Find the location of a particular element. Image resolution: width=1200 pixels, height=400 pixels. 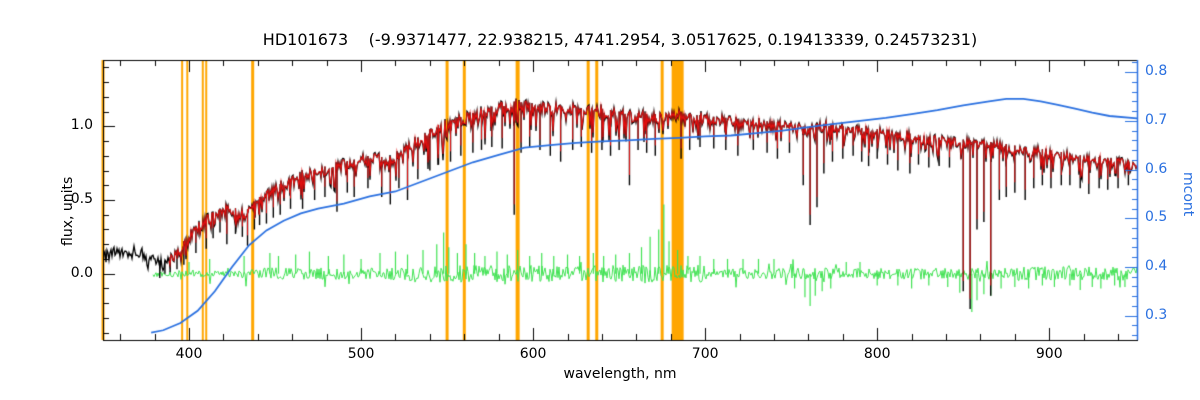

x-tick-label: 600 is located at coordinates (533, 354).